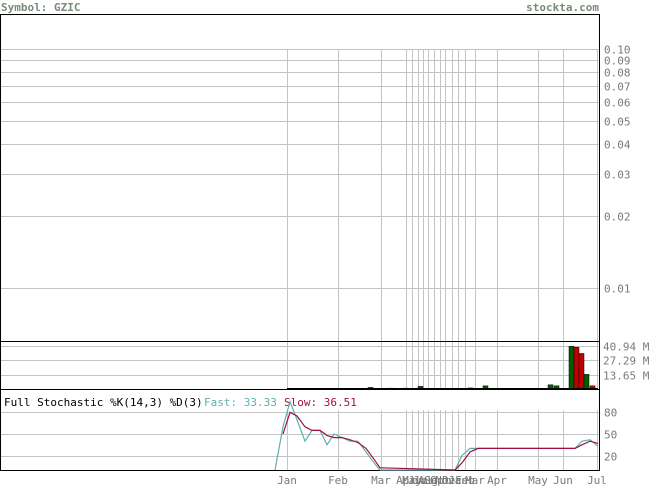  Describe the element at coordinates (617, 289) in the screenshot. I see `price-tick-label: 0.01` at that location.